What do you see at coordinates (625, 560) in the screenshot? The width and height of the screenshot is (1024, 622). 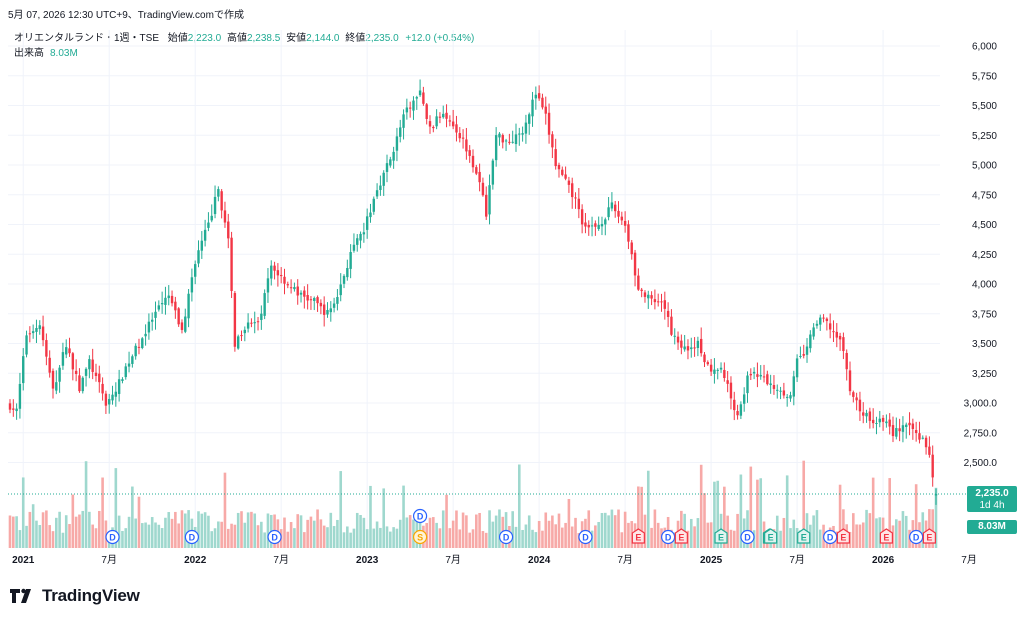 I see `time-tick-label: 7月` at bounding box center [625, 560].